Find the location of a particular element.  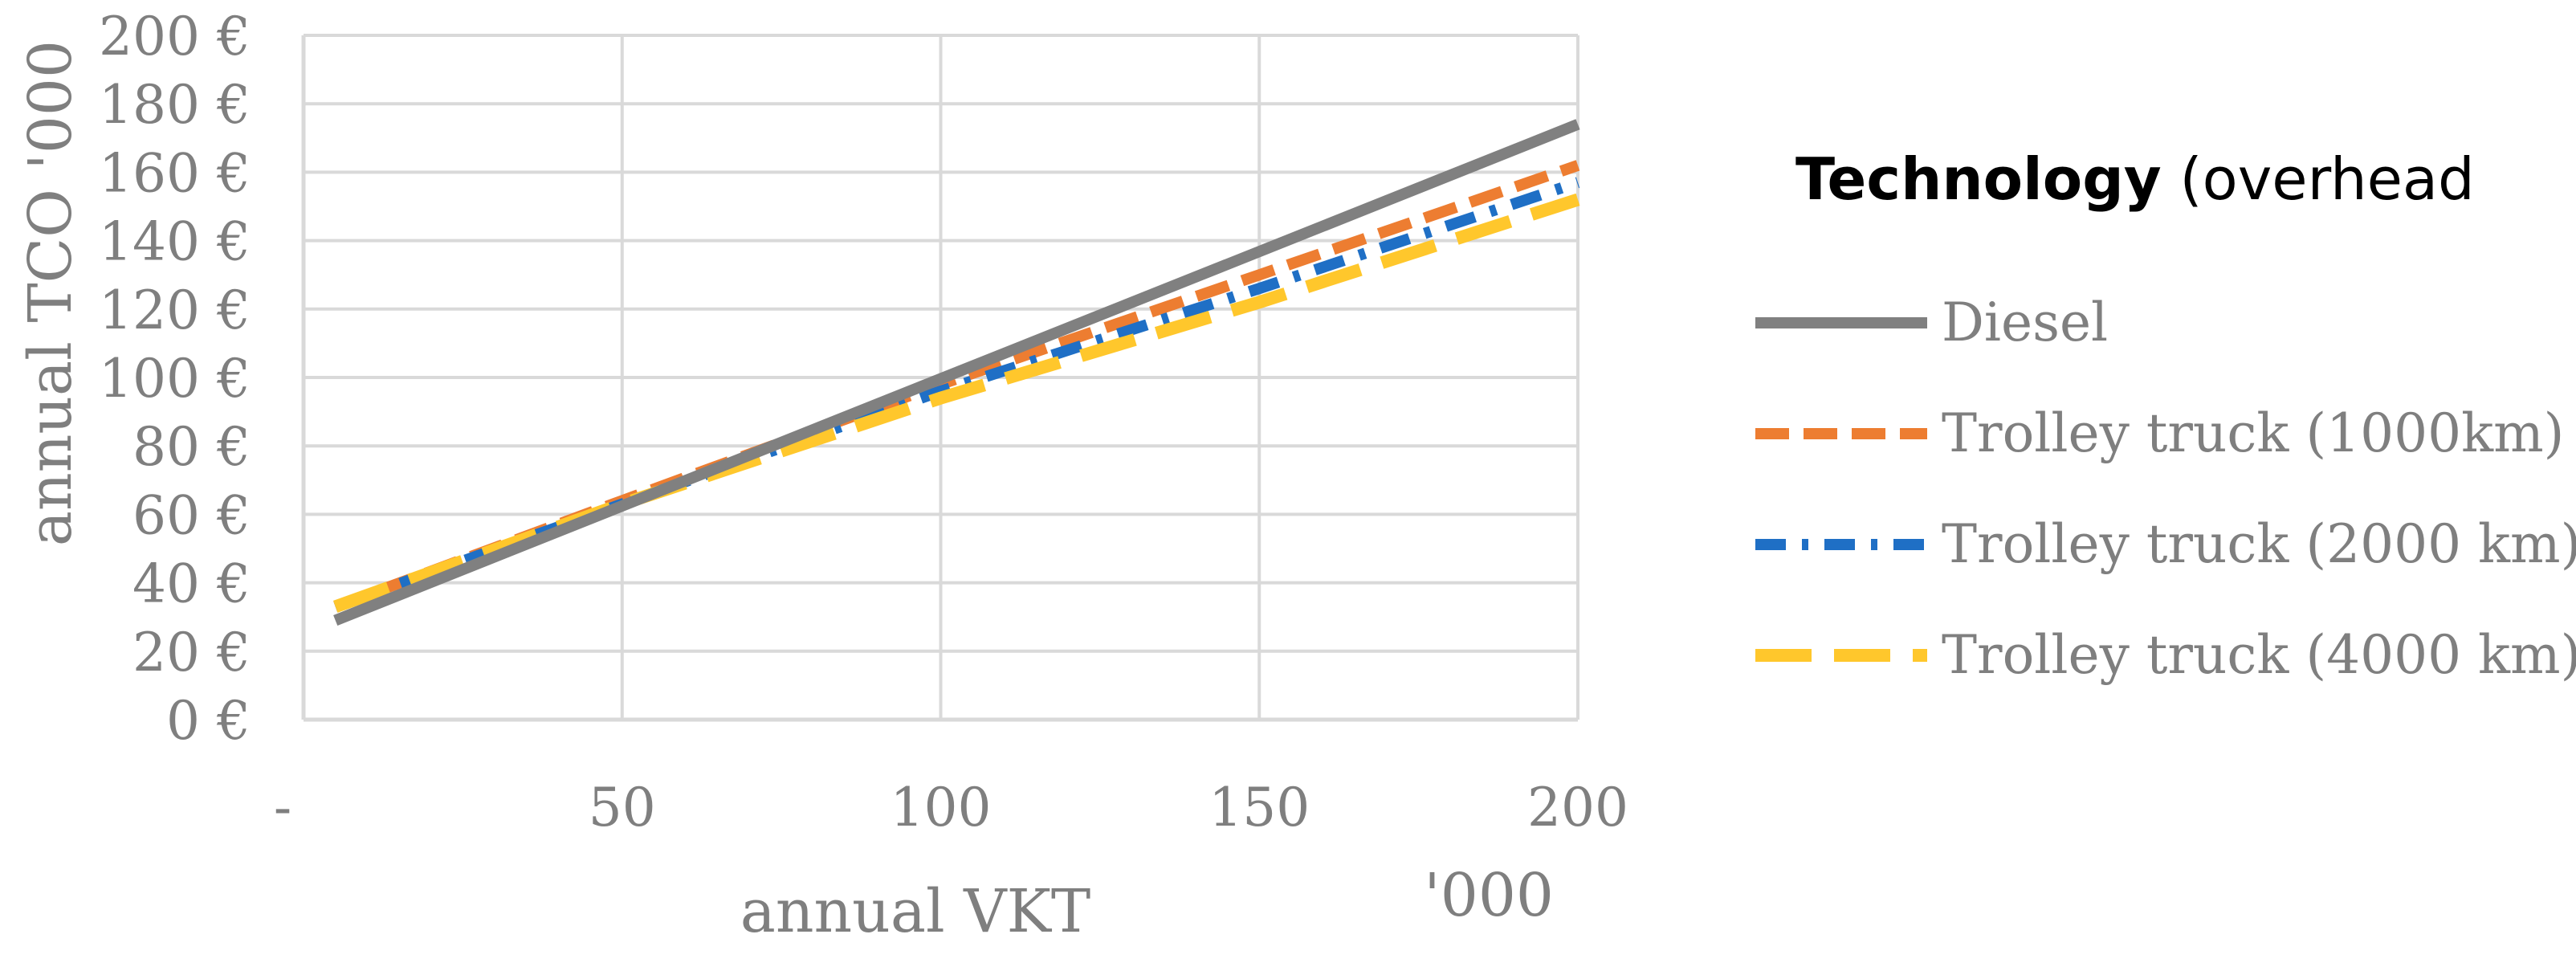

legend-title: Technology (overhead is located at coordinates (2135, 179).